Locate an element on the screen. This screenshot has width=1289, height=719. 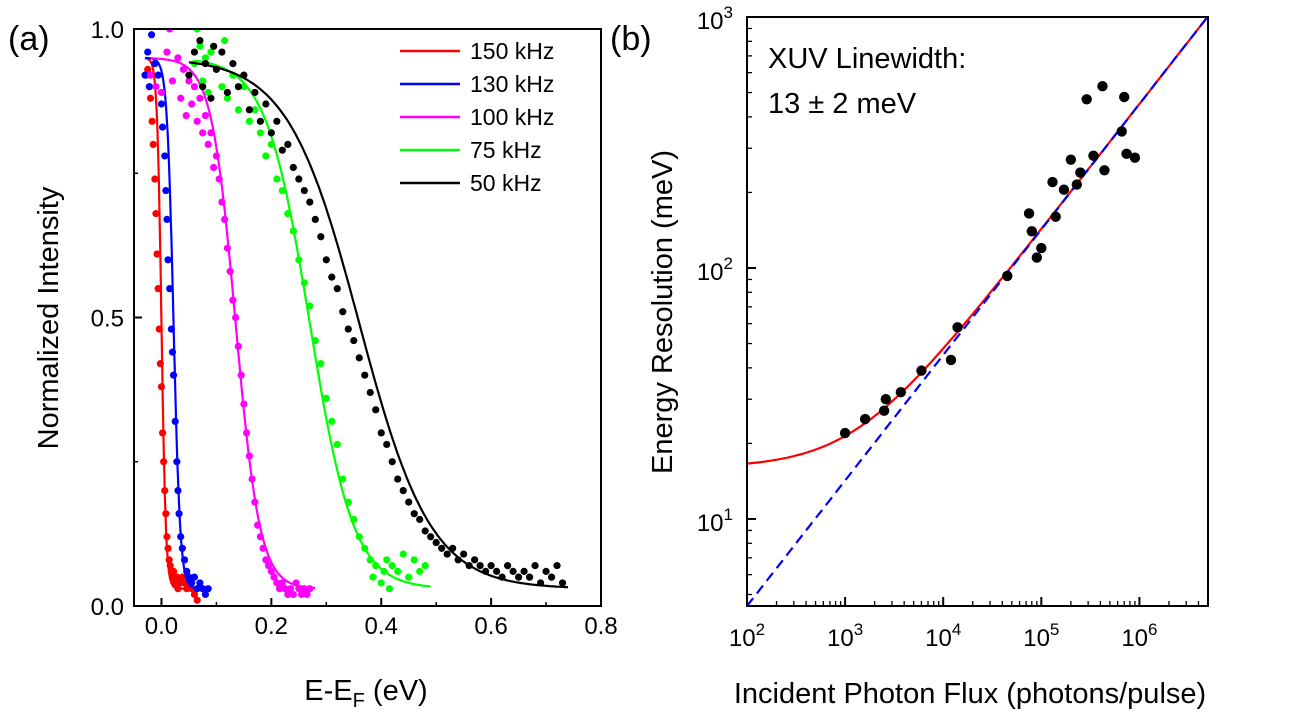
x-tick-label-a: 0.4 is located at coordinates (381, 626).